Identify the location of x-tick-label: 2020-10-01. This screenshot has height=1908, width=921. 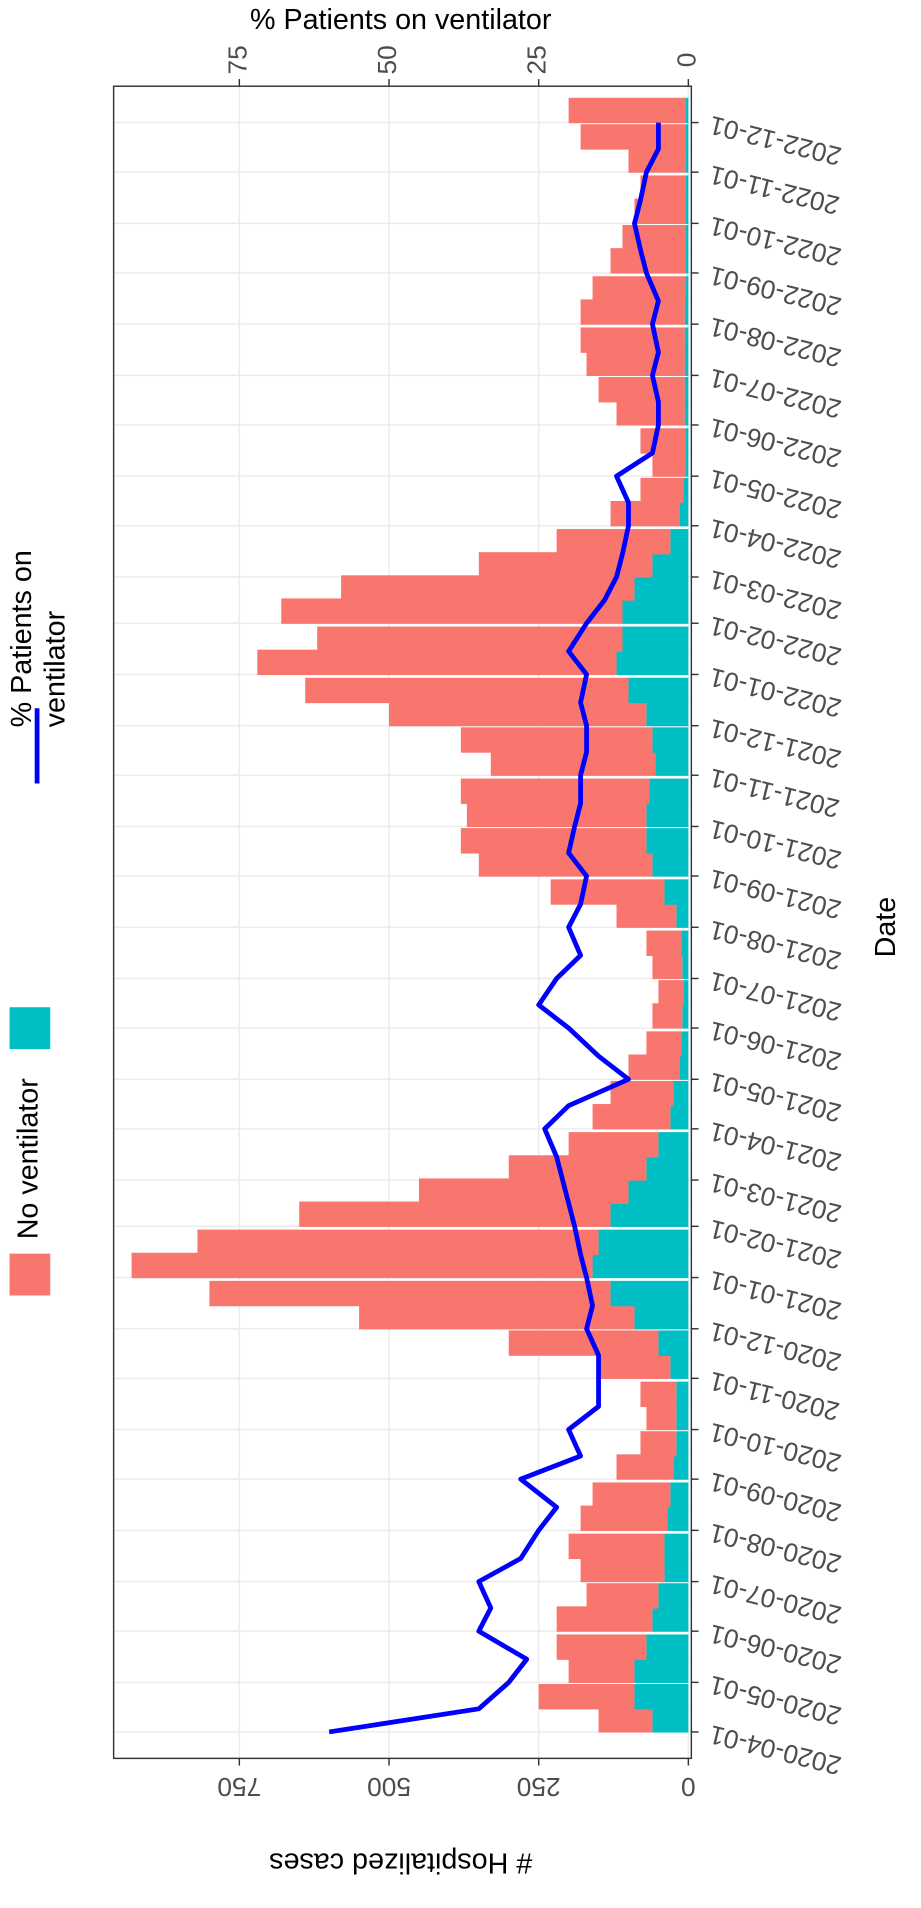
(775, 1448).